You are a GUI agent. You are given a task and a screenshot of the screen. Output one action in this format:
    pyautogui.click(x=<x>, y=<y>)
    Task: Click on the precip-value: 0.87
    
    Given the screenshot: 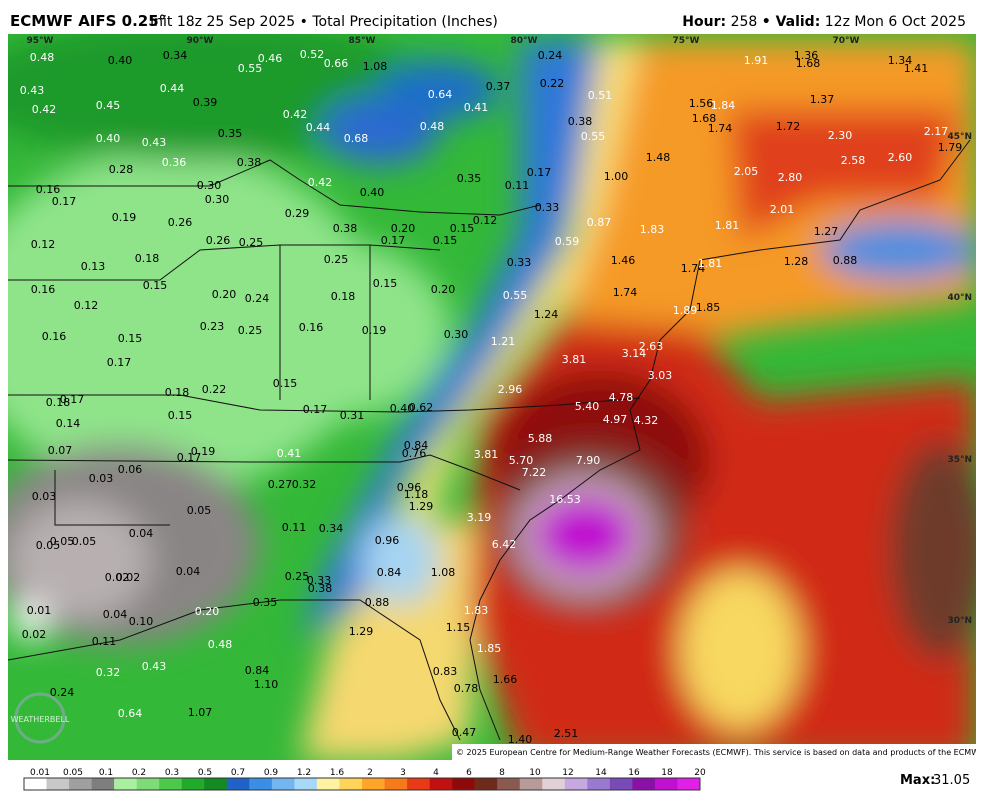 What is the action you would take?
    pyautogui.click(x=599, y=222)
    